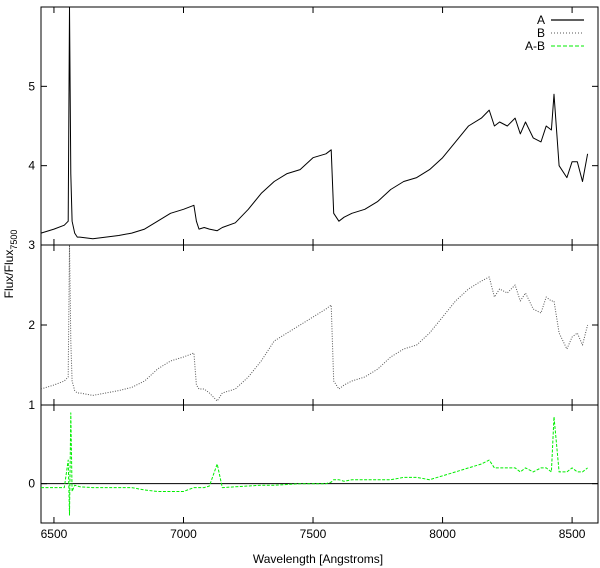  Describe the element at coordinates (535, 46) in the screenshot. I see `legend-label-a-minus-b: A-B` at that location.